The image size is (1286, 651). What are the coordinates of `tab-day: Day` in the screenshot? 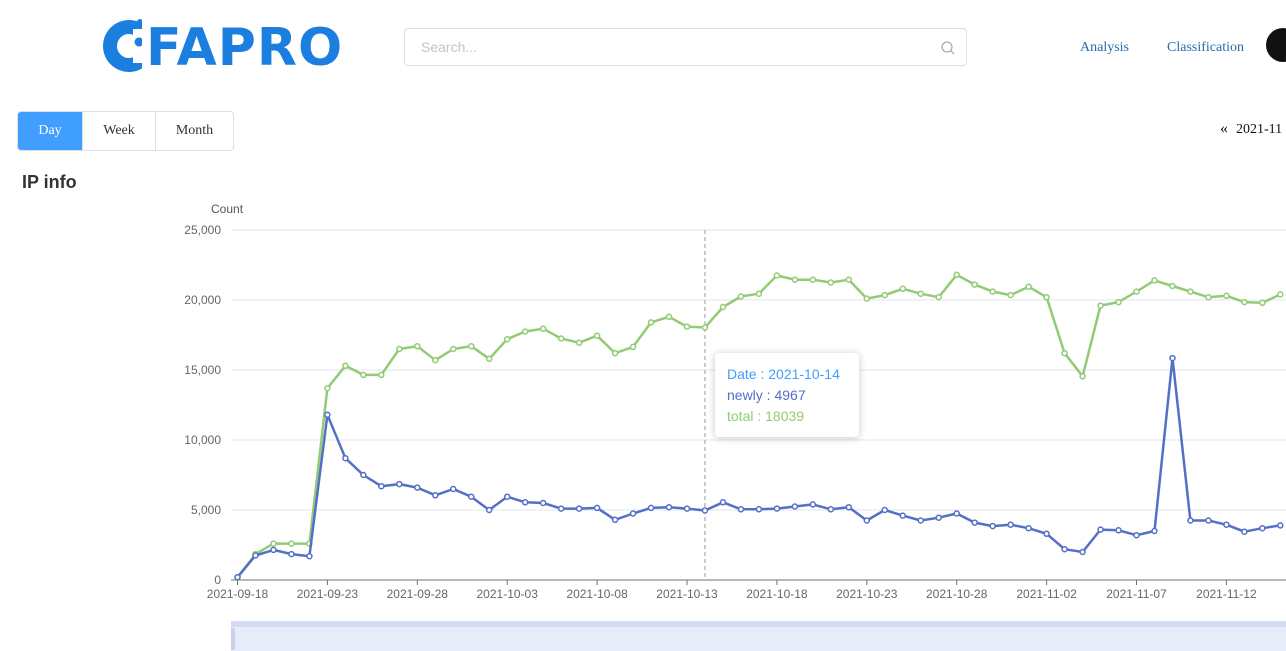 It's located at (50, 131).